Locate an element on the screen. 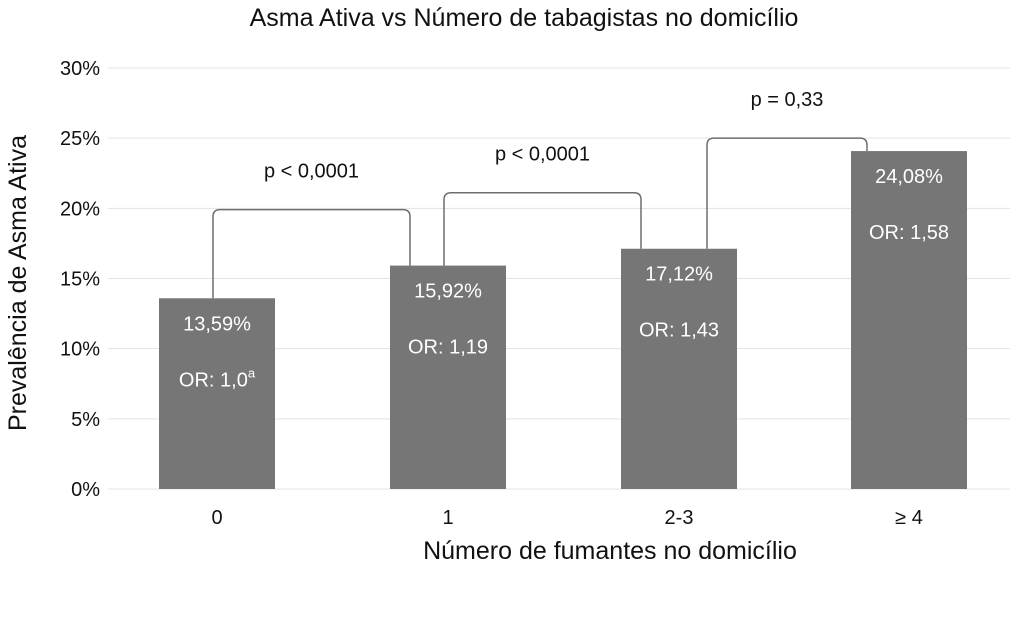 This screenshot has height=637, width=1024. y-tick-label: 15% is located at coordinates (80, 280).